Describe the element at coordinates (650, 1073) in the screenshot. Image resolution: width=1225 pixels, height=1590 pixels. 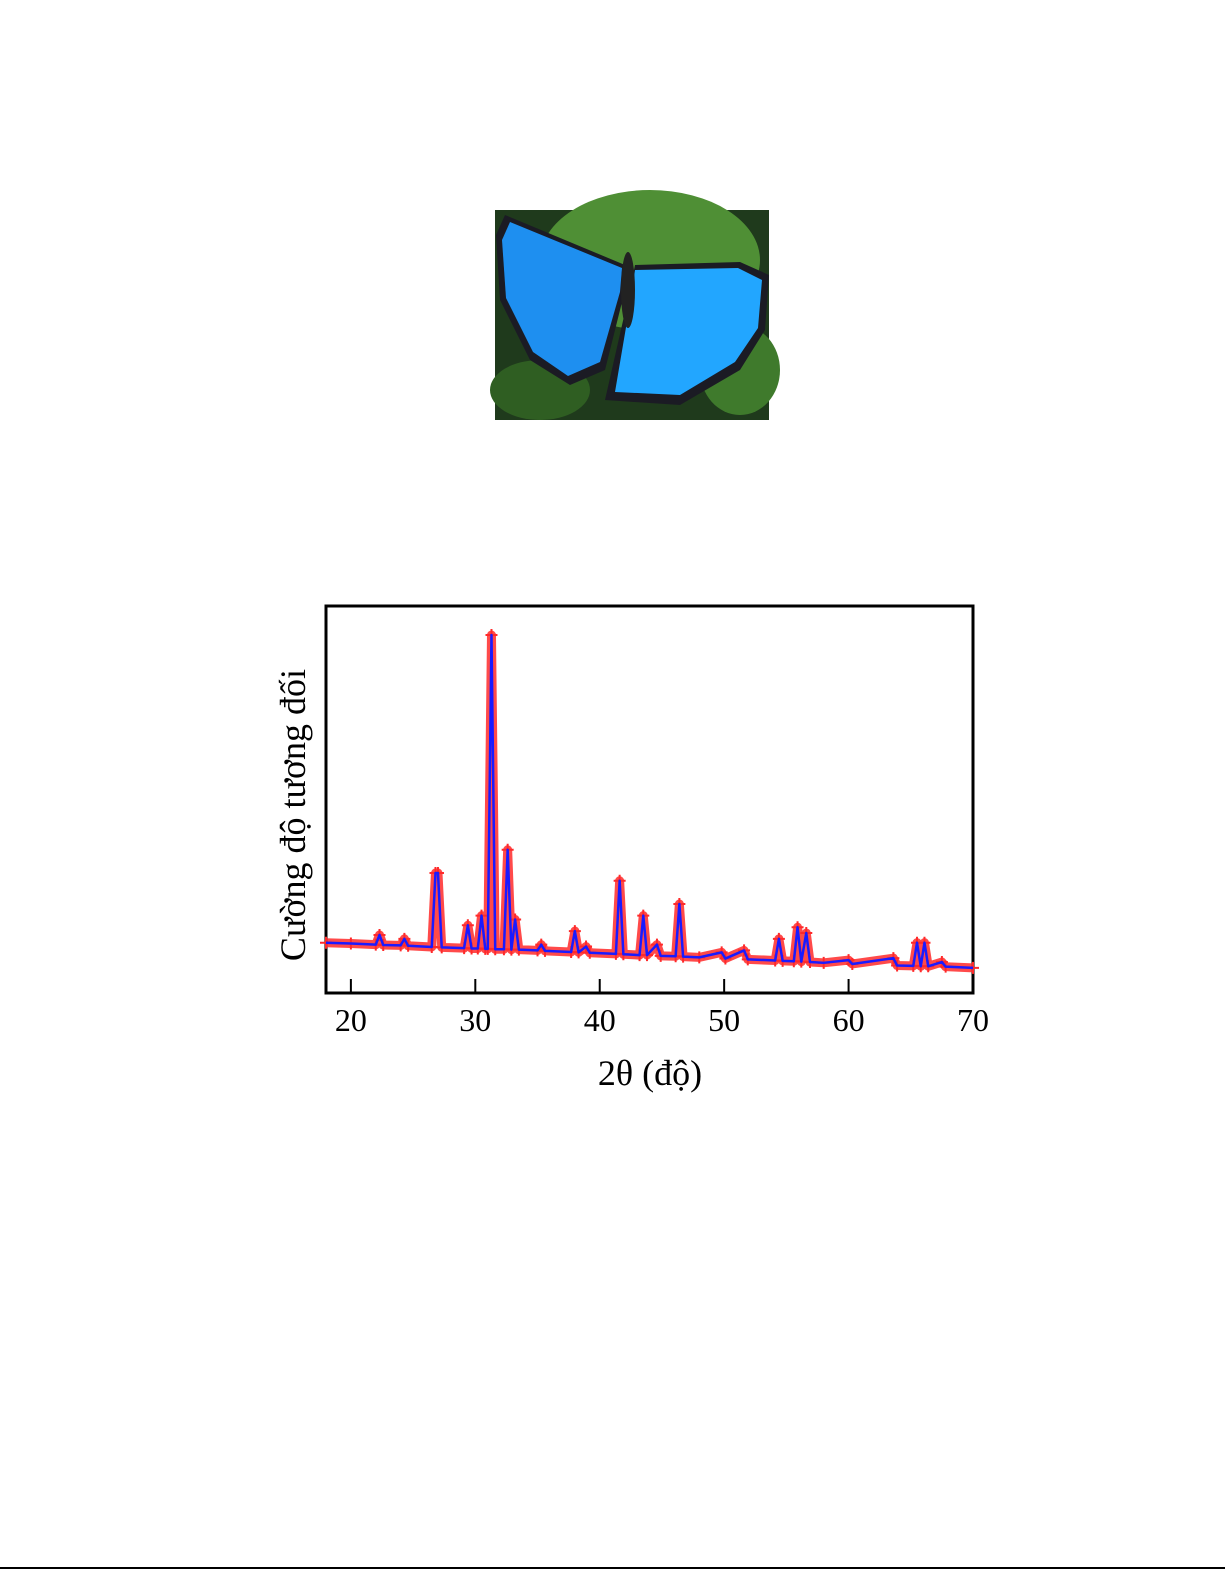
I see `x-axis-label: 2θ (độ)` at that location.